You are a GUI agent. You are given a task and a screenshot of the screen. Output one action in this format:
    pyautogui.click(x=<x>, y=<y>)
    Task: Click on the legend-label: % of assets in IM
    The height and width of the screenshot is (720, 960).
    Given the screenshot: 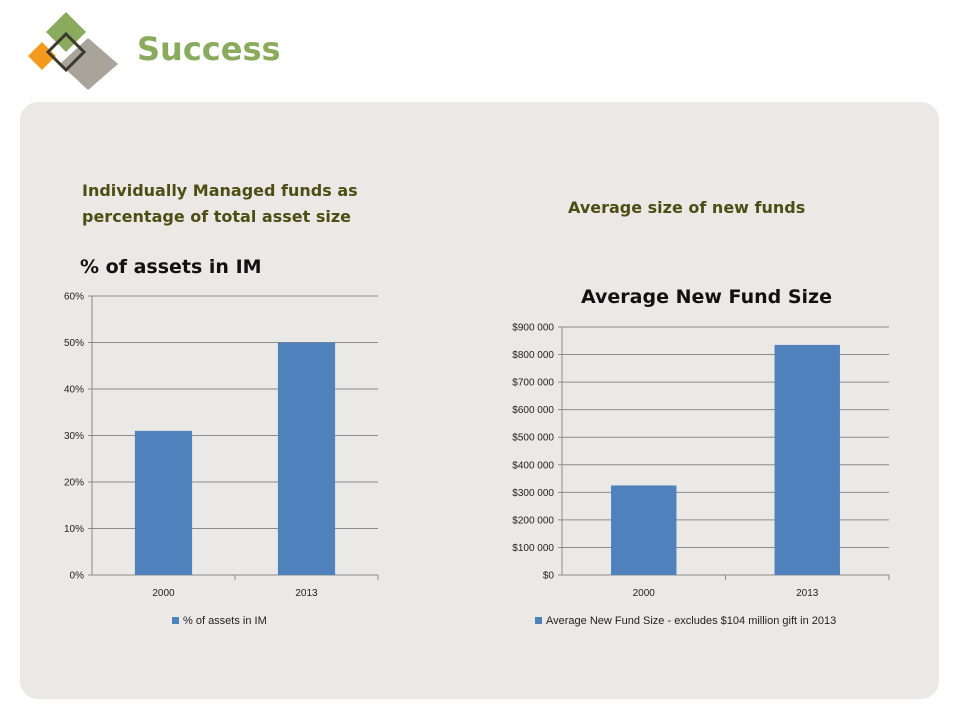 What is the action you would take?
    pyautogui.click(x=225, y=621)
    